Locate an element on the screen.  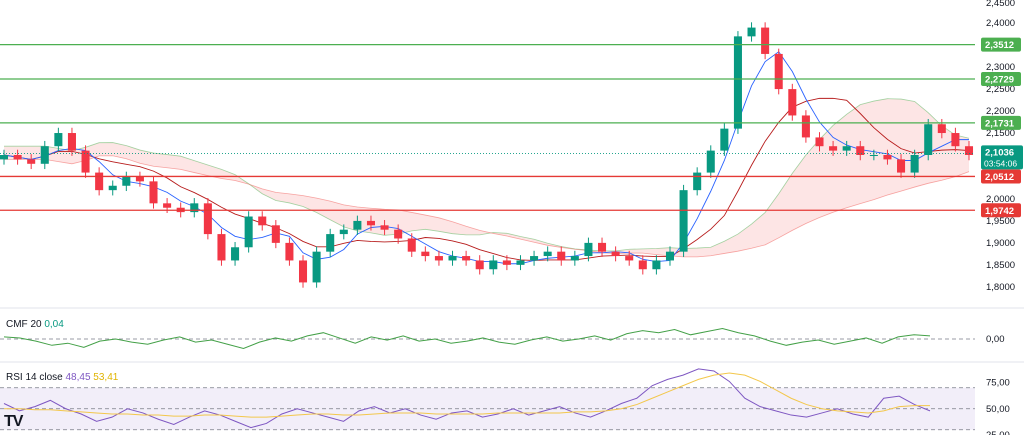
current-price-label-bg is located at coordinates (1002, 157).